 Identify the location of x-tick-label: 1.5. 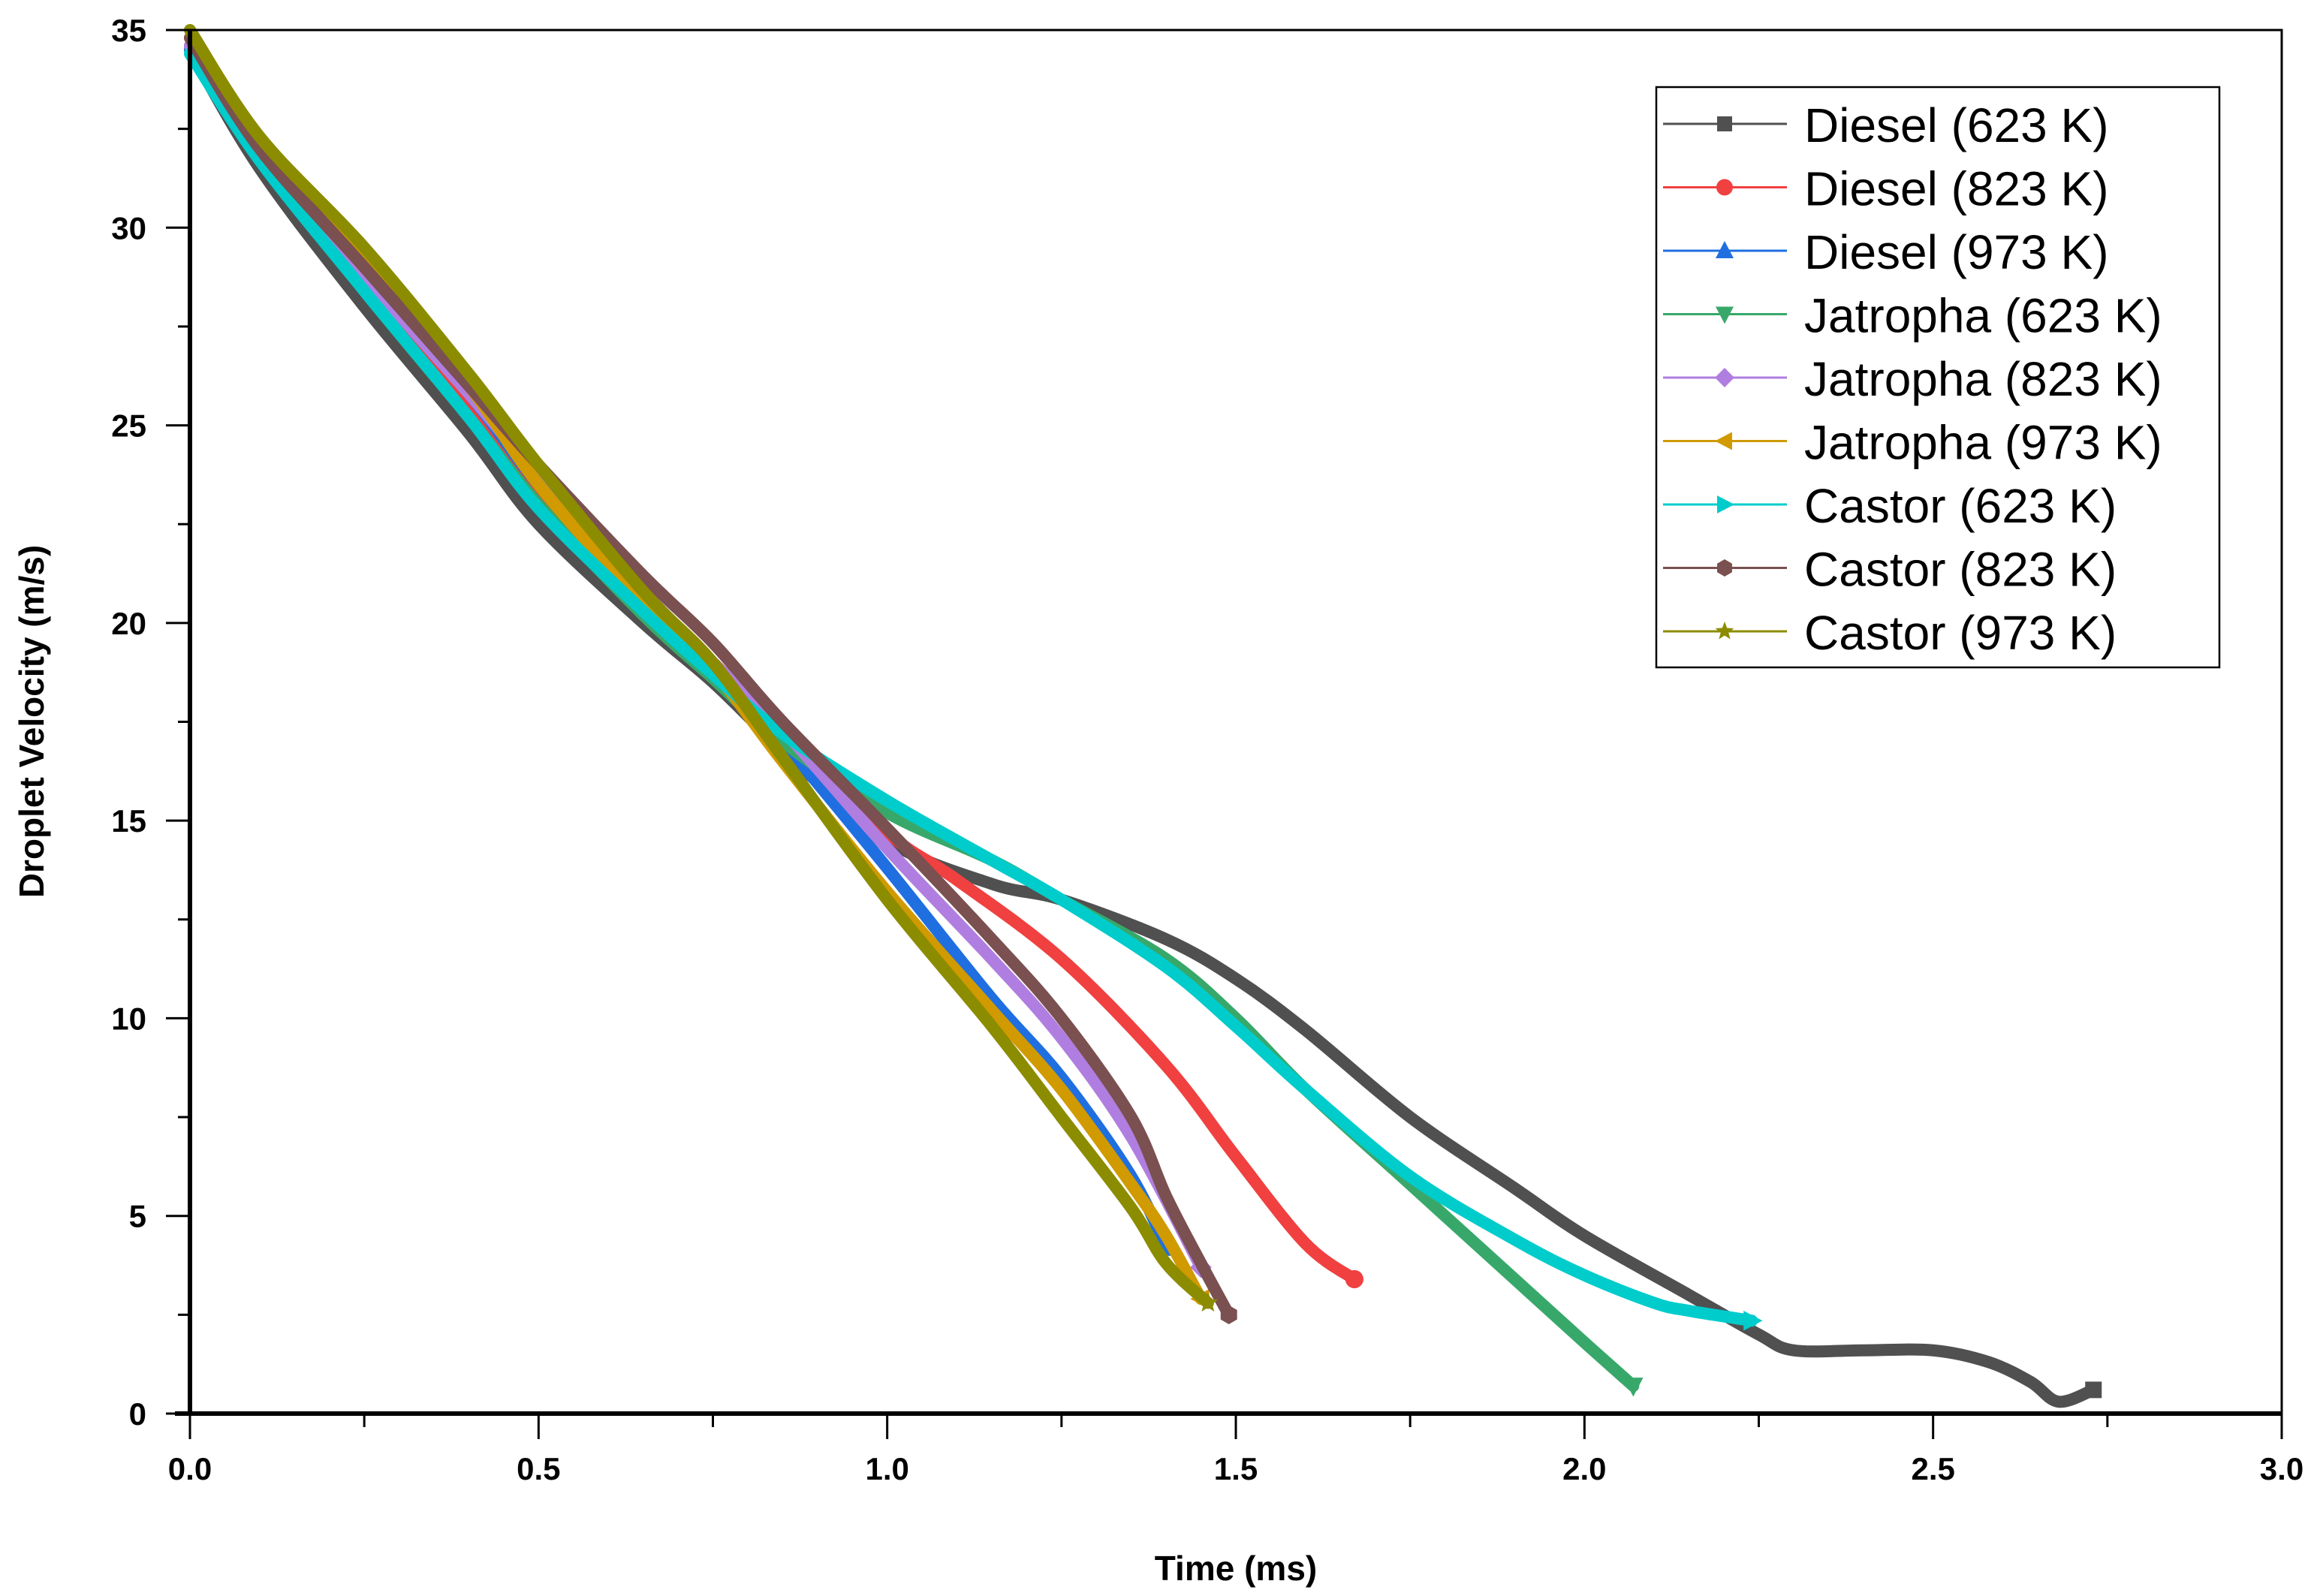
(1236, 1468).